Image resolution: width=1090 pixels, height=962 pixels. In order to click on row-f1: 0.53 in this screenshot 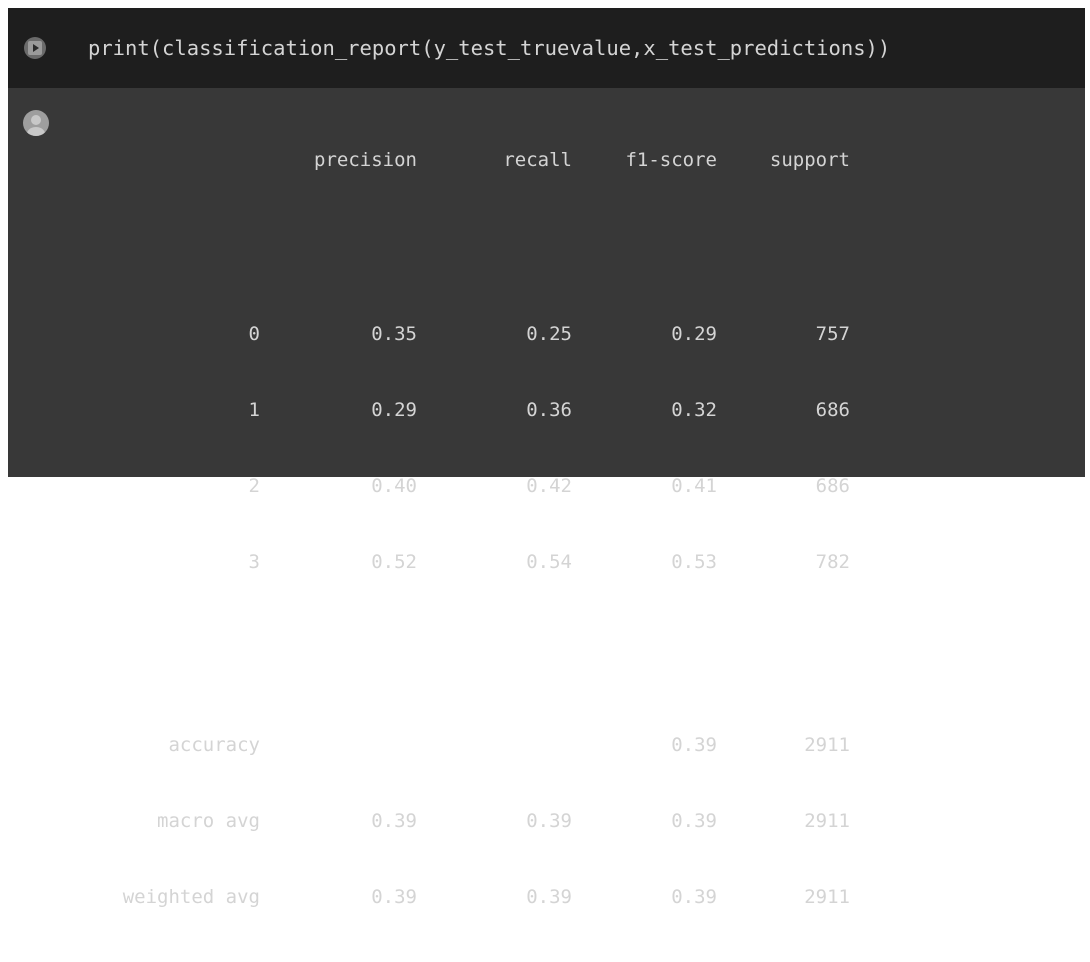, I will do `click(694, 562)`.